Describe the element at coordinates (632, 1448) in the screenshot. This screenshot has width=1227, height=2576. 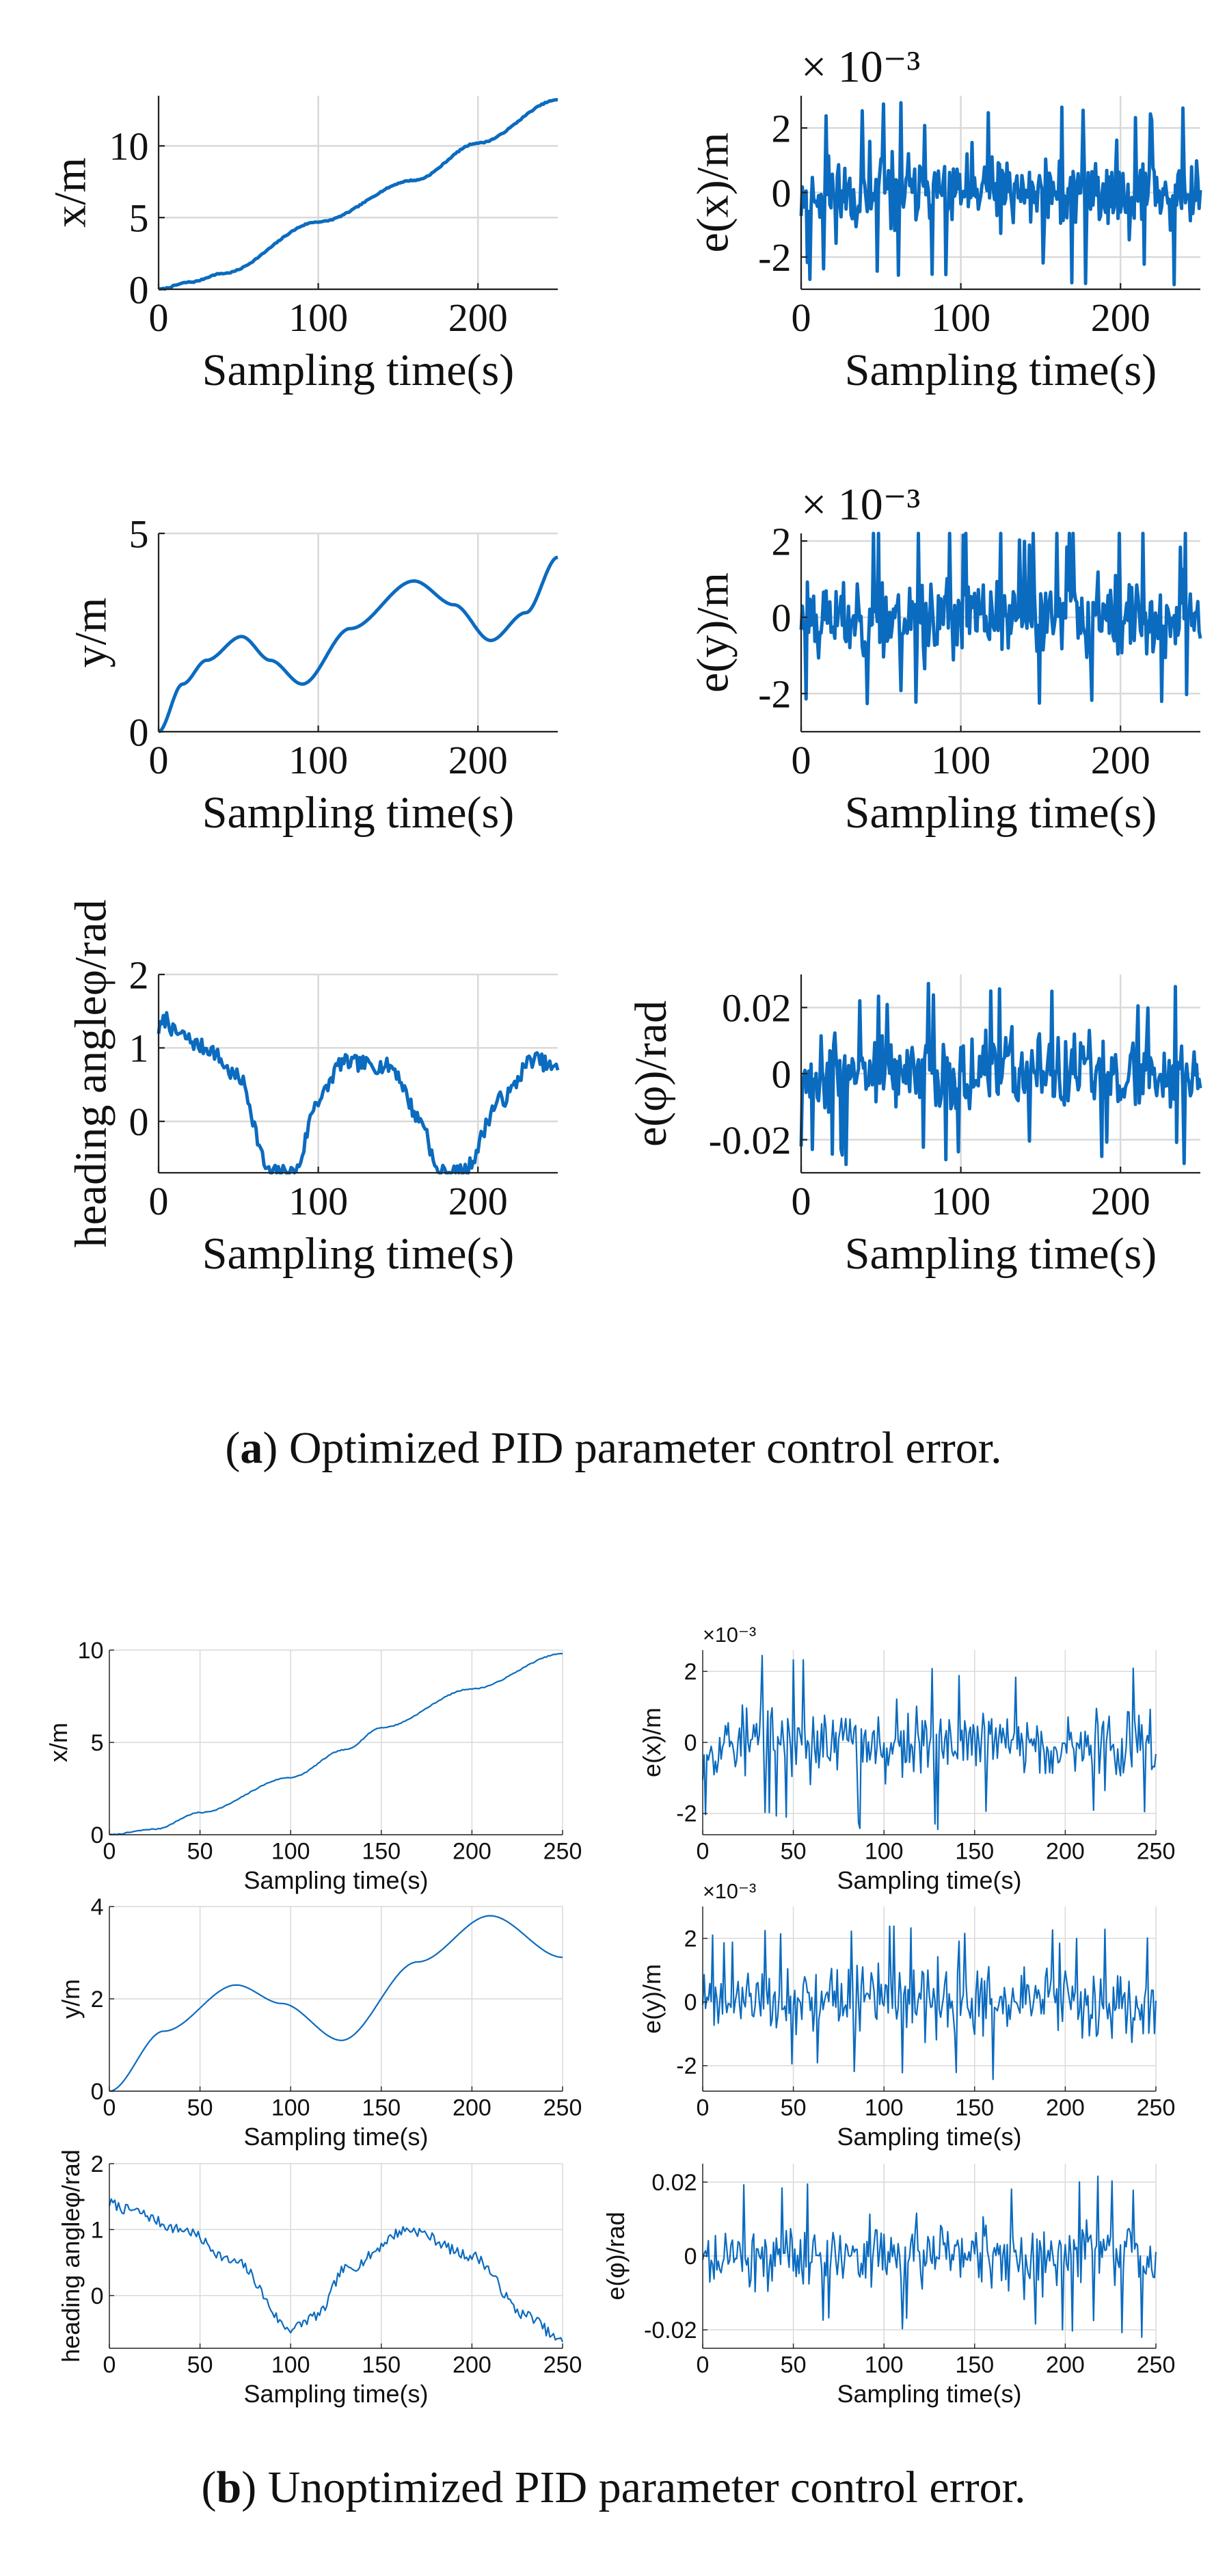
I see `caption-a-text: ) Optimized PID parameter control error.` at that location.